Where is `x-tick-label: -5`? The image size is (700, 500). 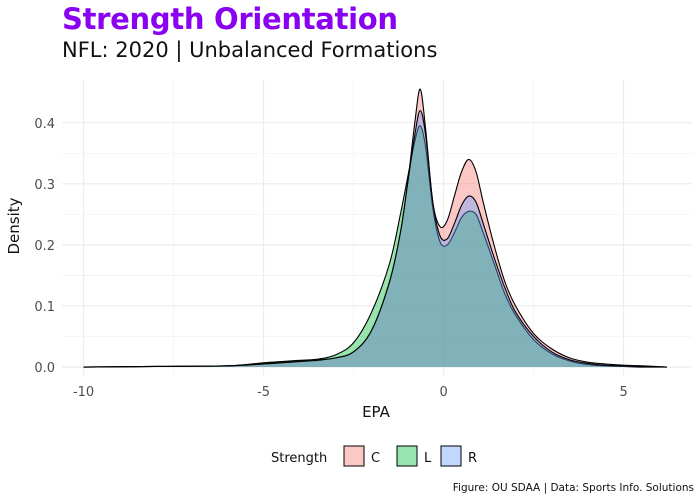 x-tick-label: -5 is located at coordinates (263, 392).